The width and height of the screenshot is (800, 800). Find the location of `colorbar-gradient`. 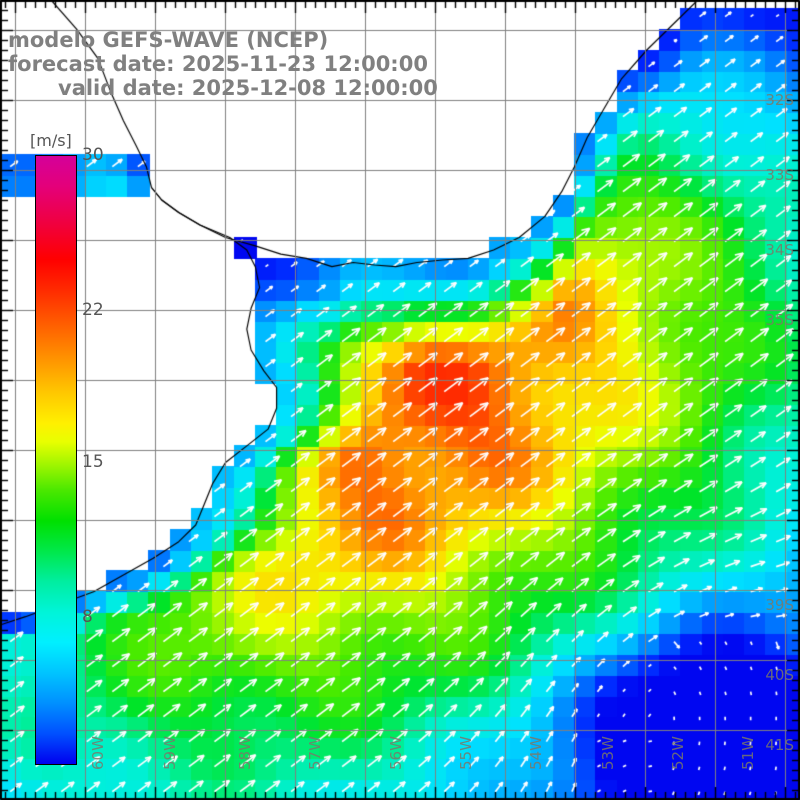

colorbar-gradient is located at coordinates (56, 460).